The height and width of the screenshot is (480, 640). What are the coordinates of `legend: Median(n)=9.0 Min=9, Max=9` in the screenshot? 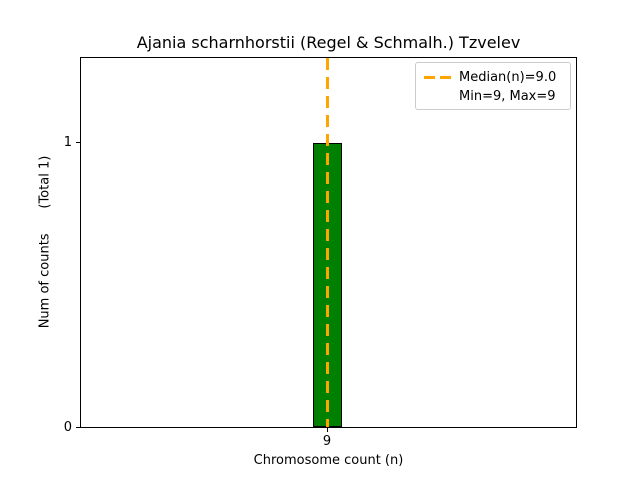 It's located at (493, 86).